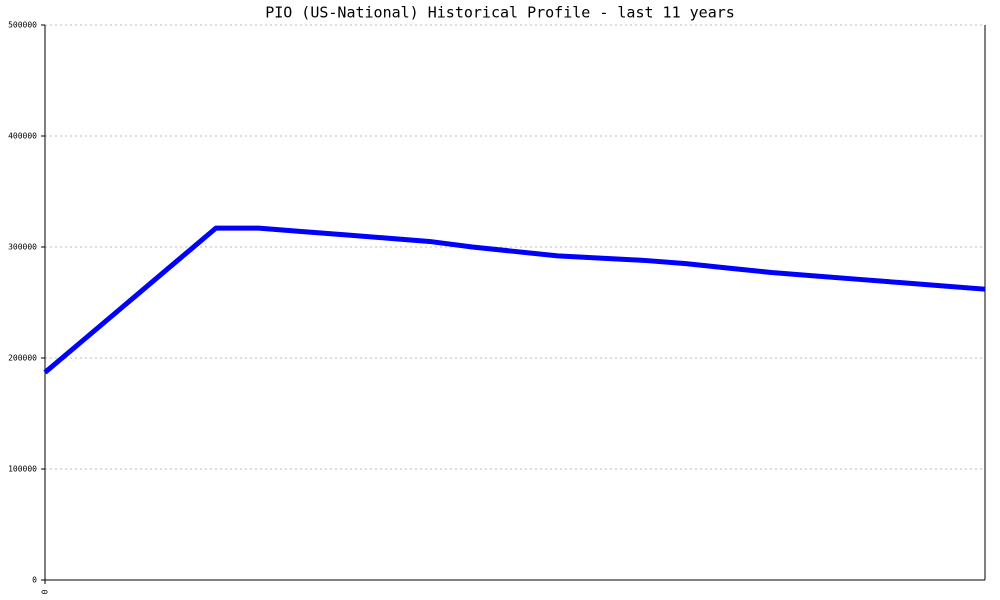 The image size is (1000, 600). What do you see at coordinates (22, 469) in the screenshot?
I see `y-tick-label: 100000` at bounding box center [22, 469].